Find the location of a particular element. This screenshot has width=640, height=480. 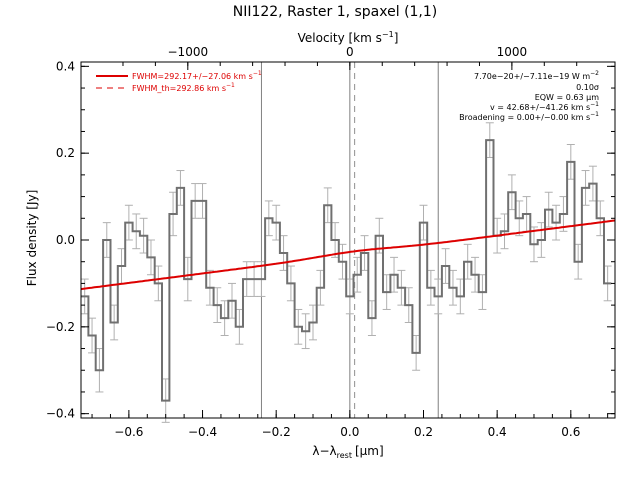

annotation-eqw: EQW = 0.63 μm is located at coordinates (567, 97).